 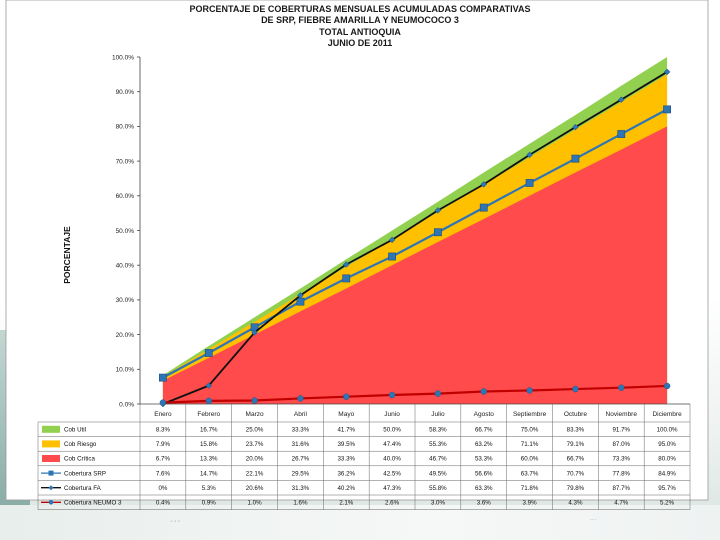 I want to click on table-cell-cob-util: 16.7%, so click(x=209, y=430).